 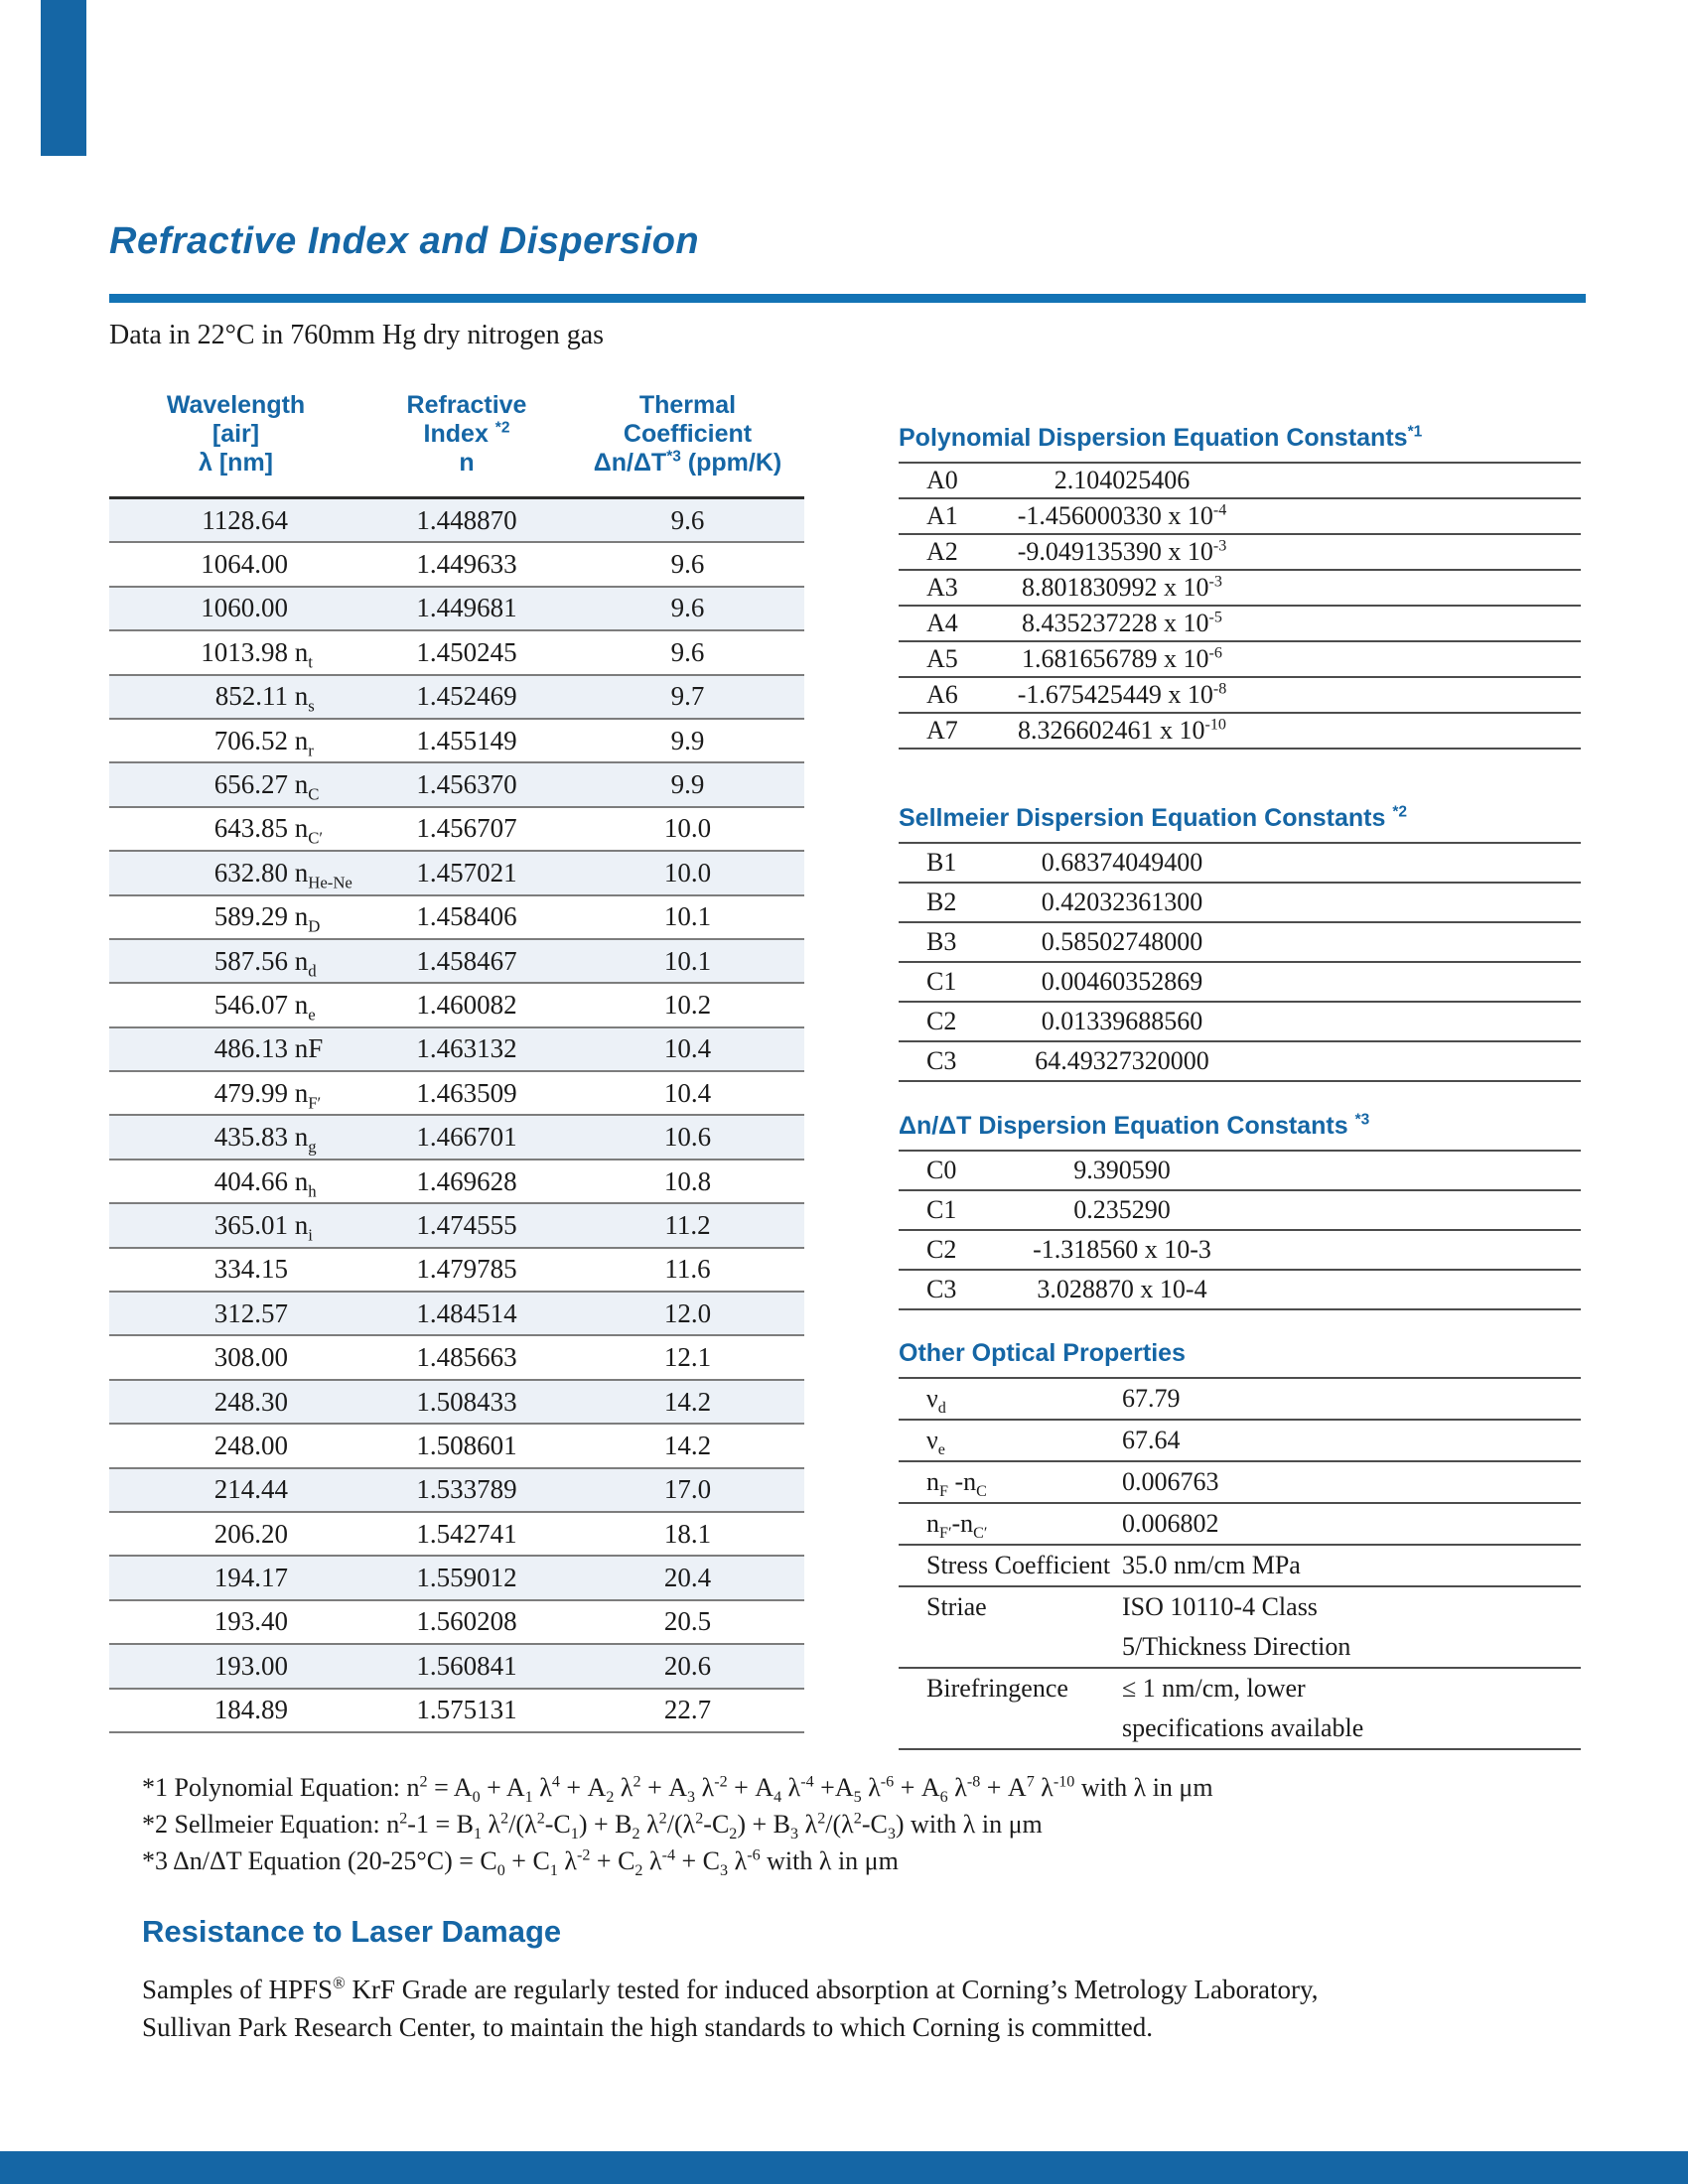 What do you see at coordinates (1134, 1125) in the screenshot?
I see `section-title: Δn/ΔT Dispersion Equation Constants *3` at bounding box center [1134, 1125].